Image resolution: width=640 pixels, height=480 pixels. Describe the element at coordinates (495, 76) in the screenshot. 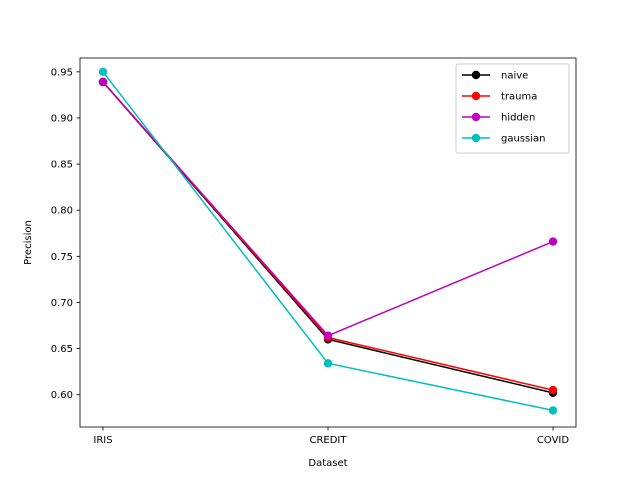

I see `legend-item-naive: naive` at that location.